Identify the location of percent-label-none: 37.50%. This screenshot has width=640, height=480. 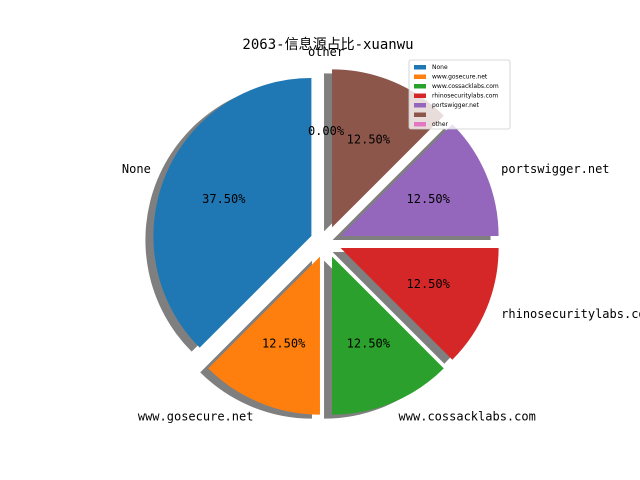
(224, 199).